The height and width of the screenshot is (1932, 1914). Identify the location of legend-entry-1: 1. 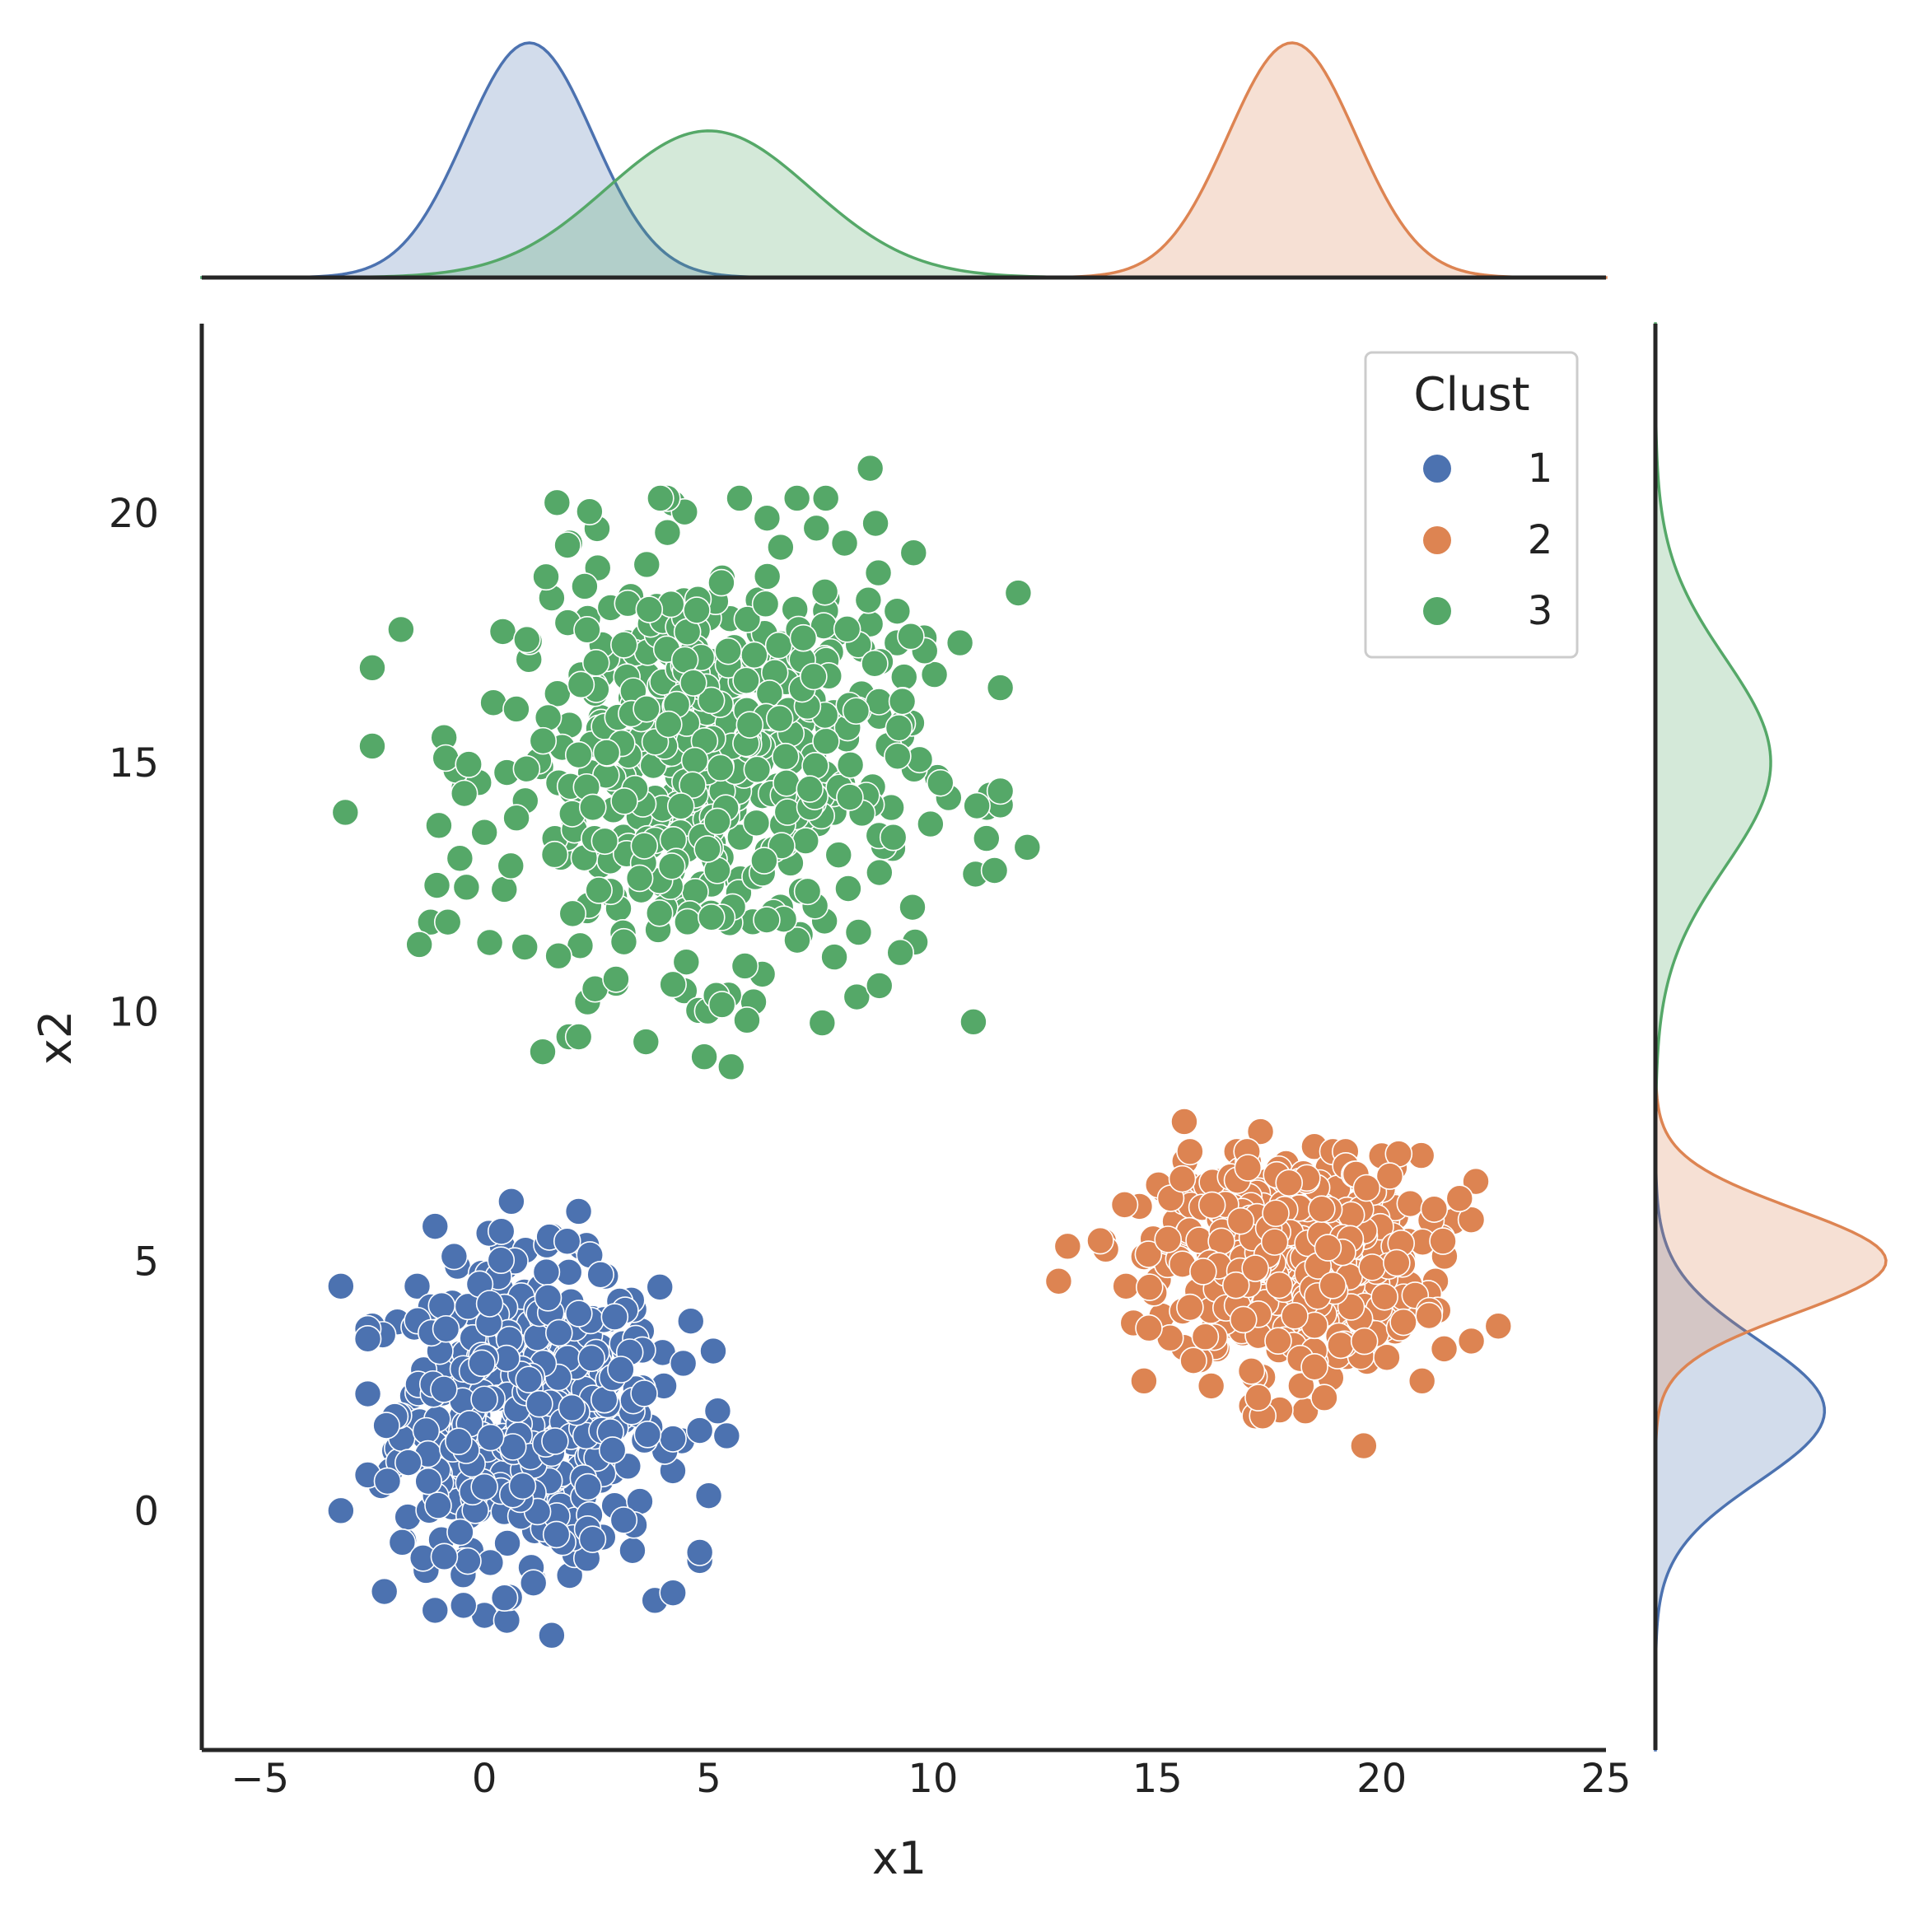
(1487, 469).